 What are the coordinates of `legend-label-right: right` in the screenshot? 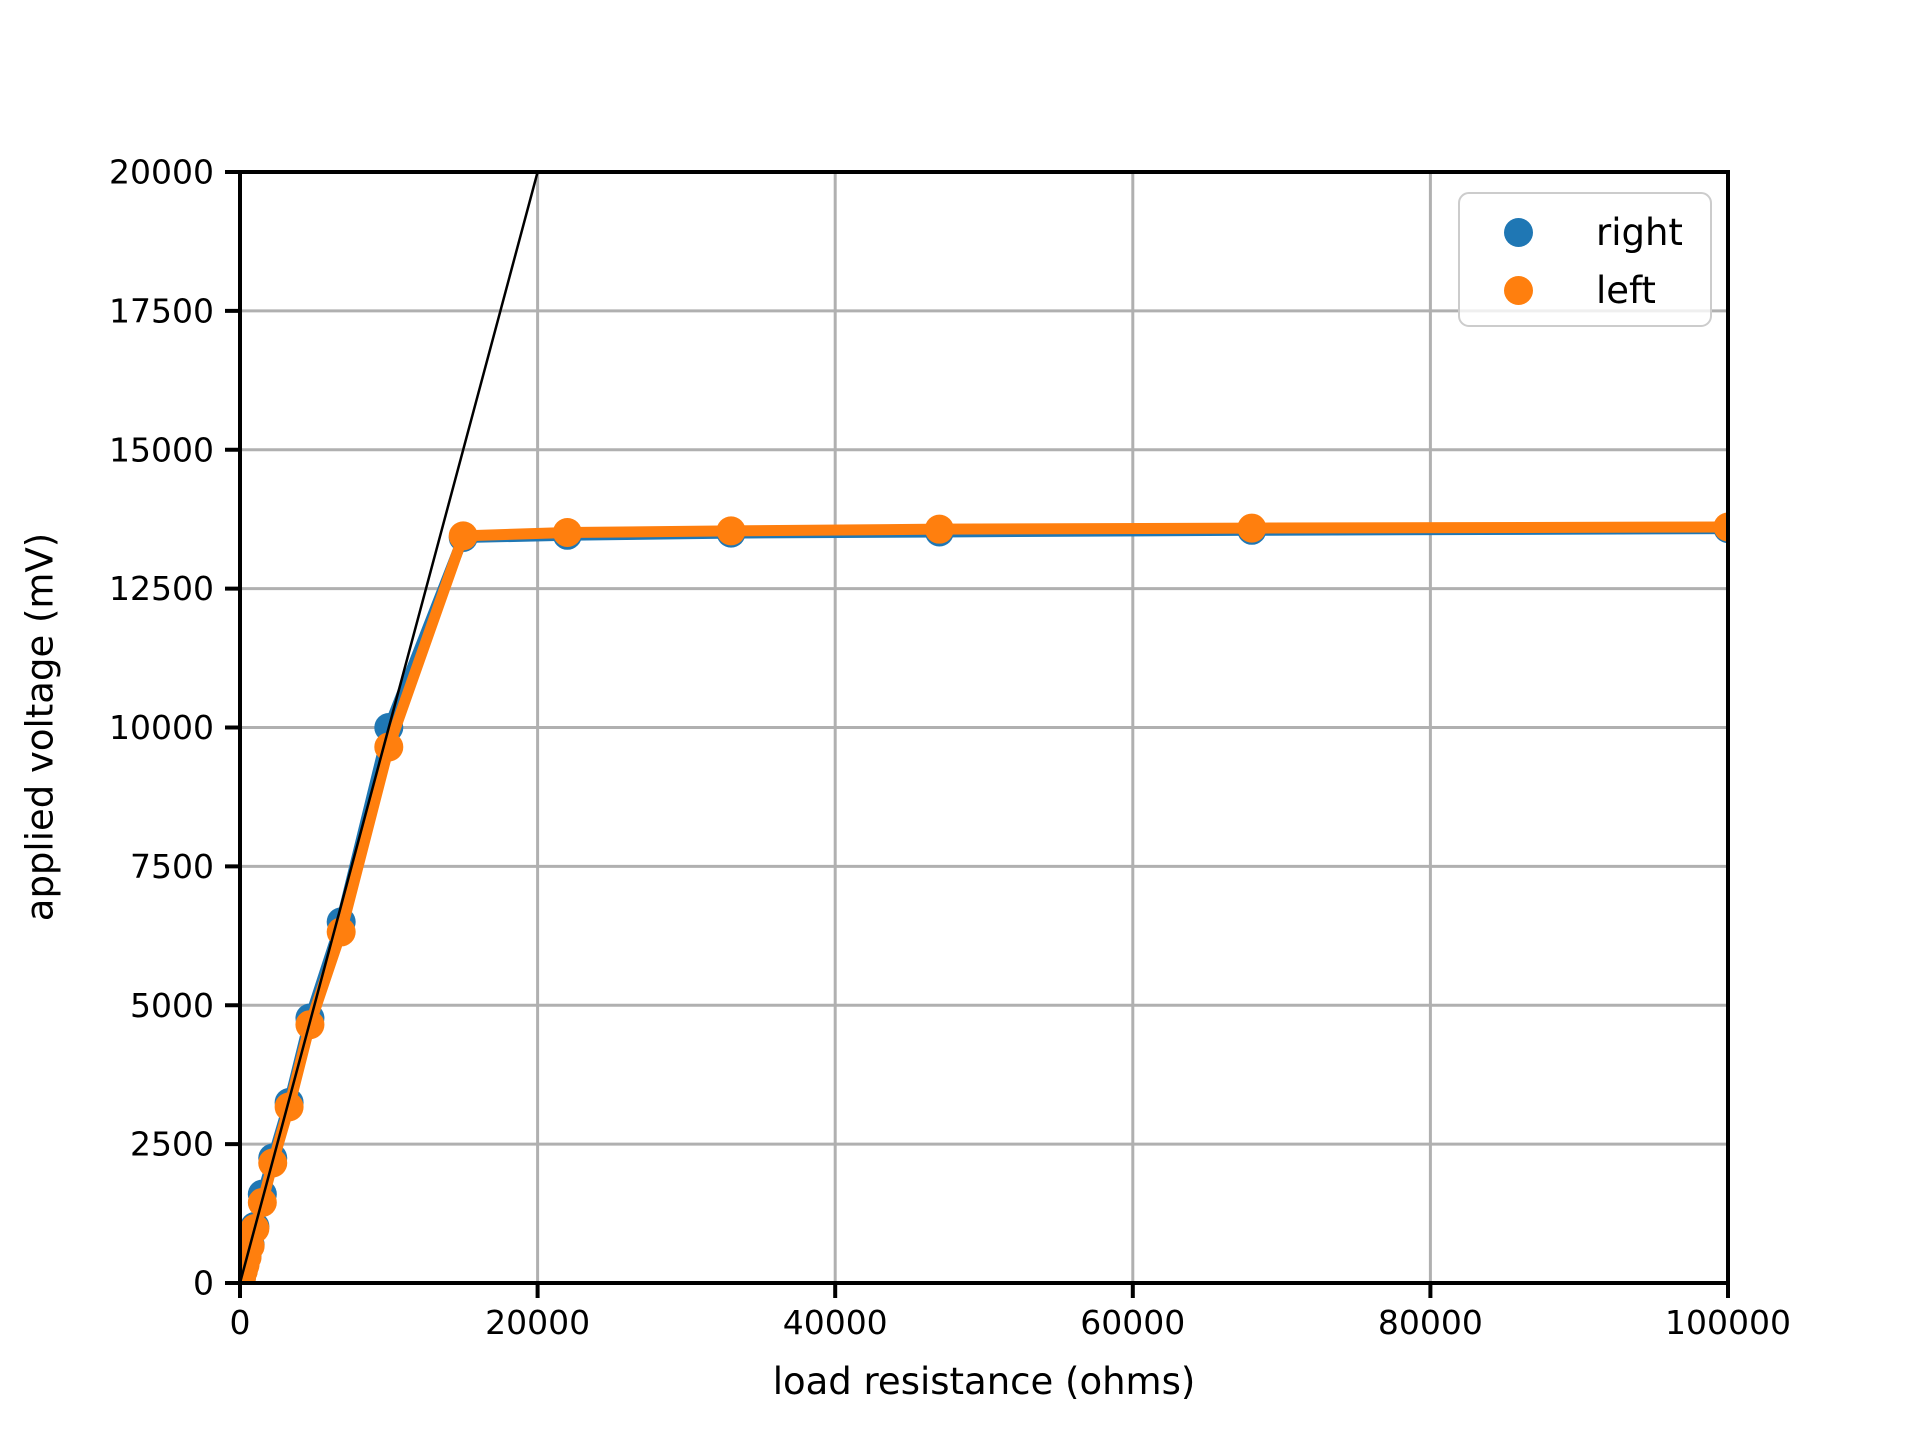 It's located at (1639, 232).